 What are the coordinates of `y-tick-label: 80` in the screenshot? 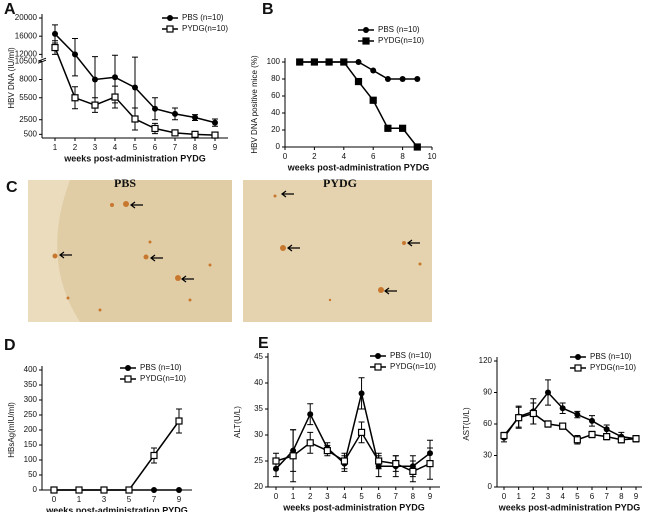 It's located at (275, 78).